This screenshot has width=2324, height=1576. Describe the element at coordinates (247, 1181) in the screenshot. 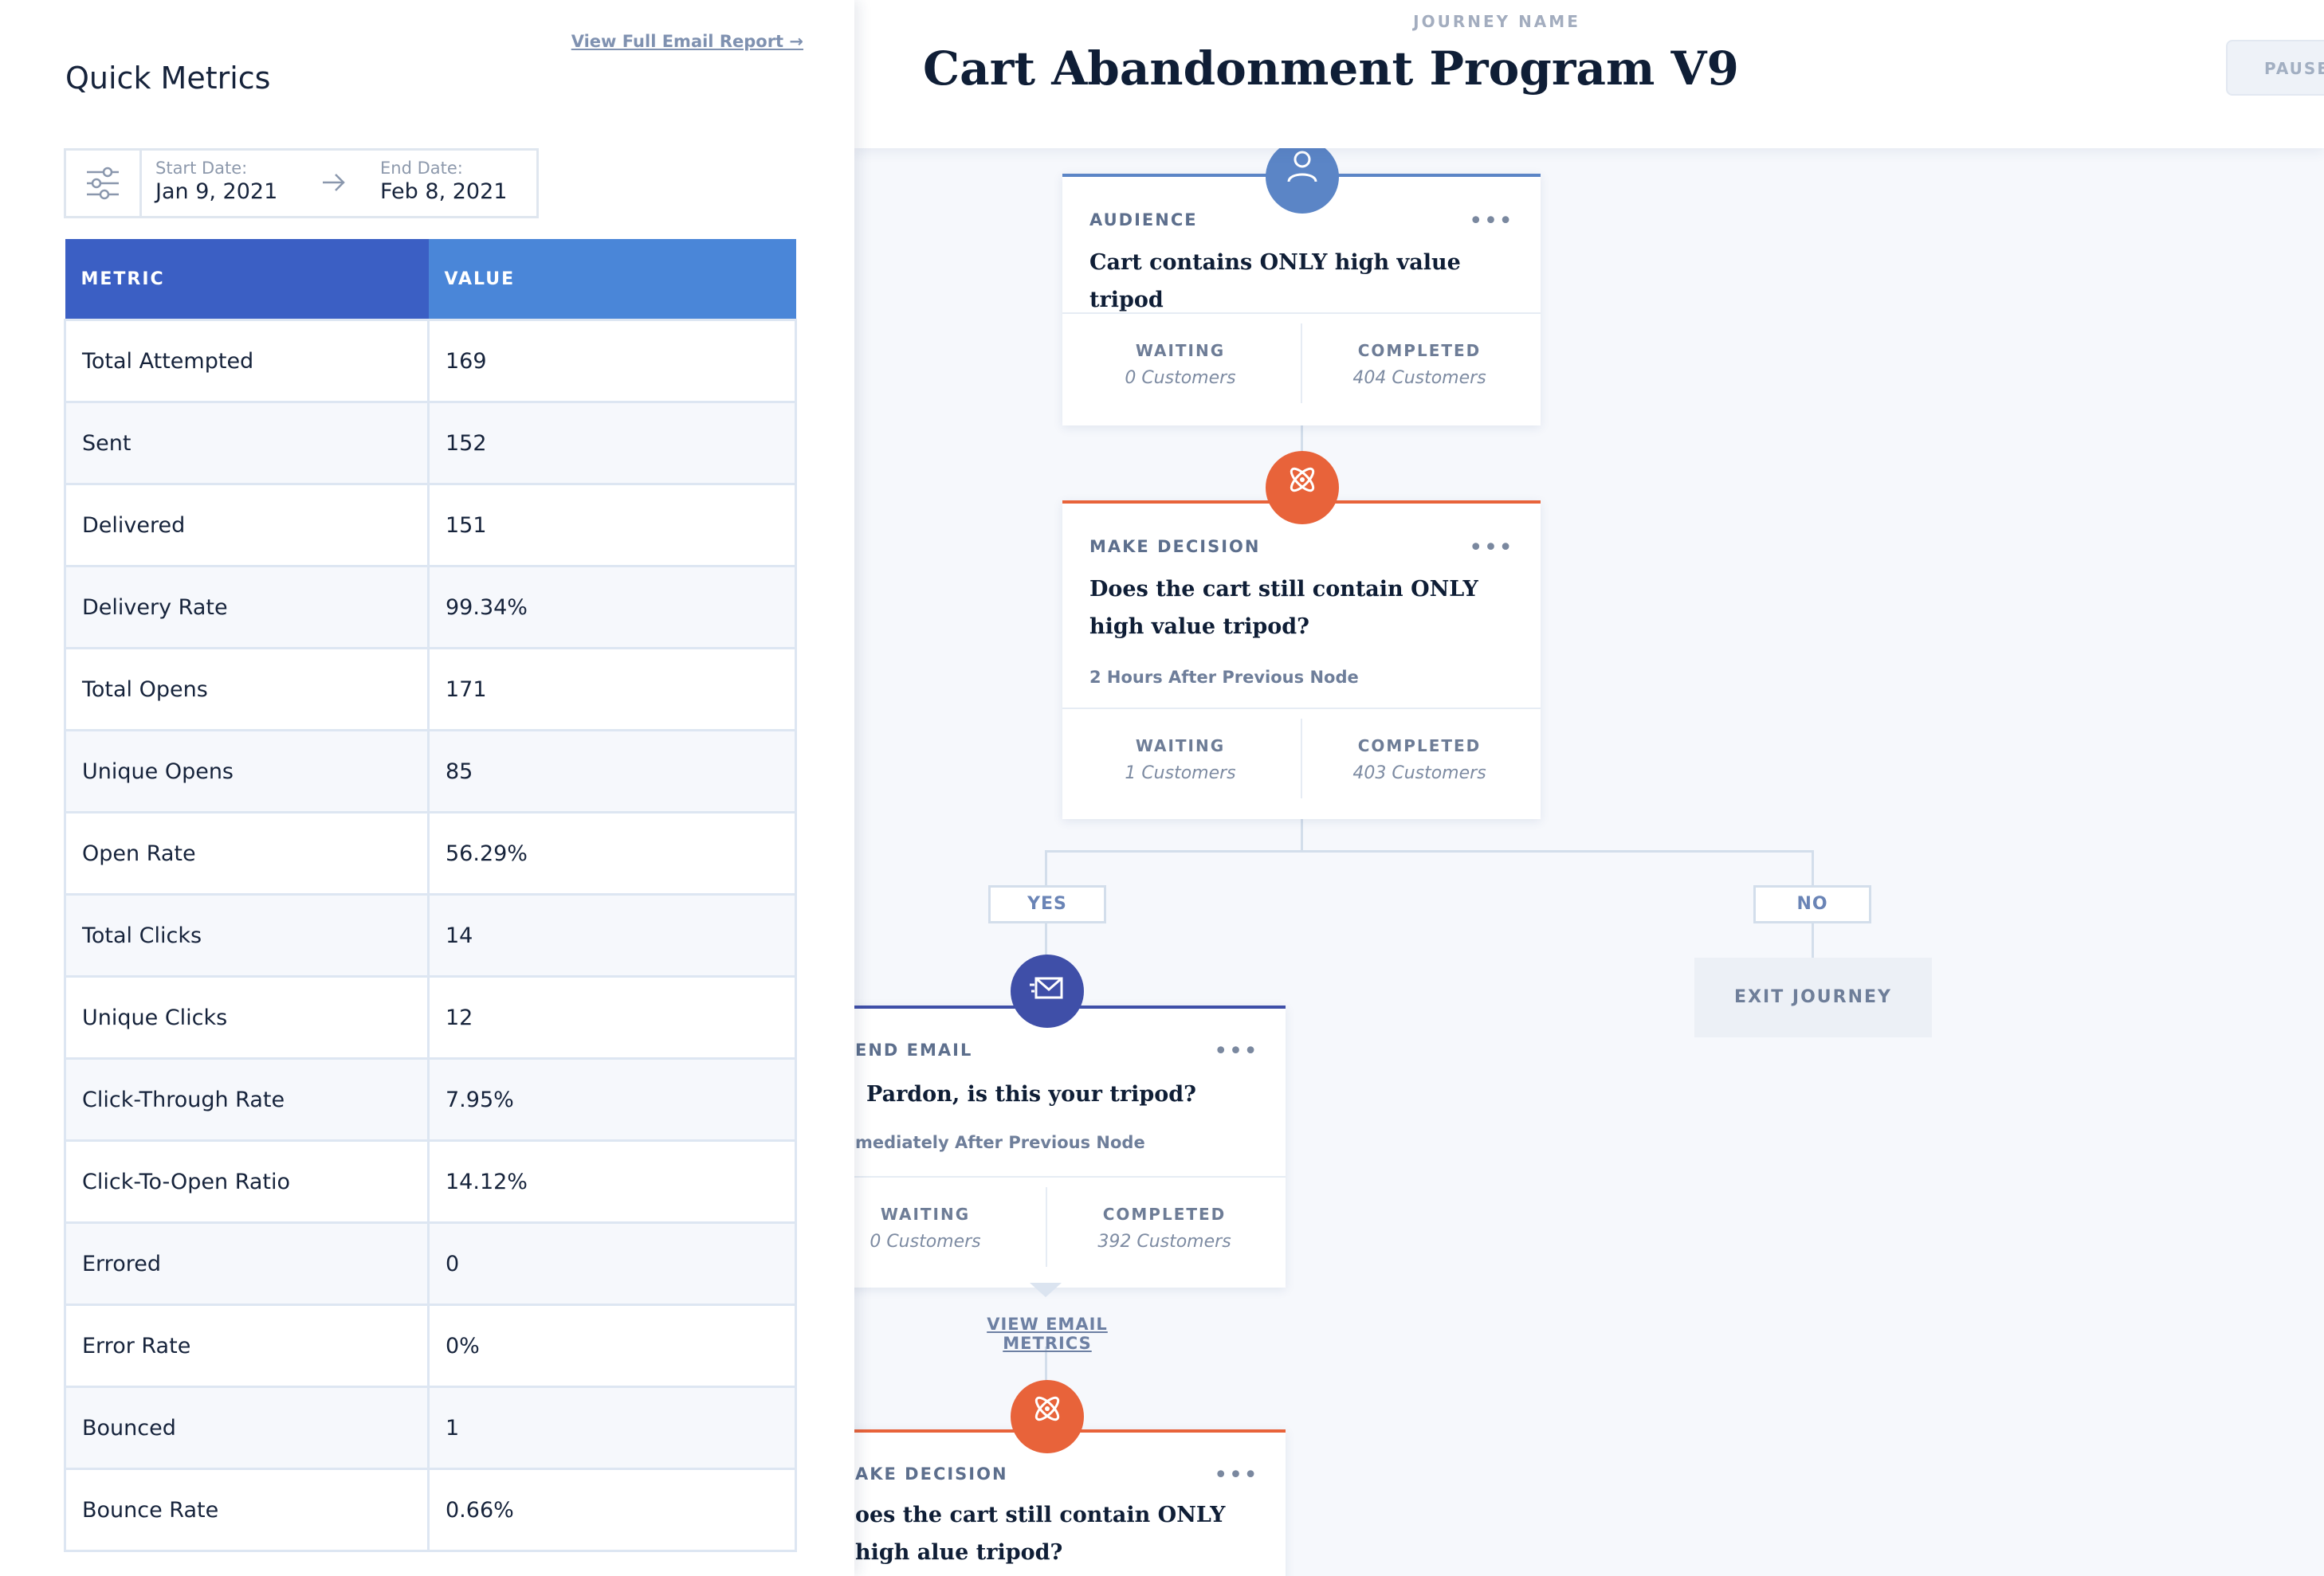

I see `metric-name-cell: Click-To-Open Ratio` at that location.